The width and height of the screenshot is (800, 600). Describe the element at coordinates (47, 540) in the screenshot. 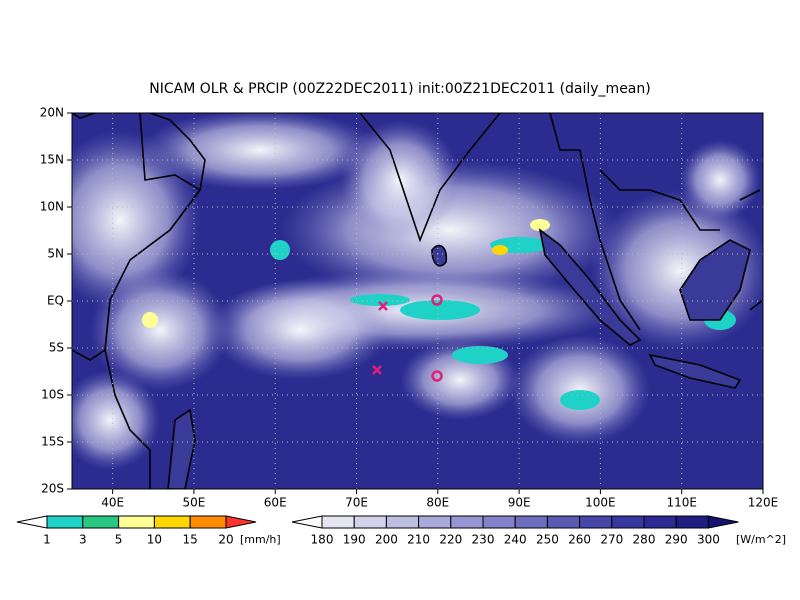

I see `colorbar-label: 1` at that location.